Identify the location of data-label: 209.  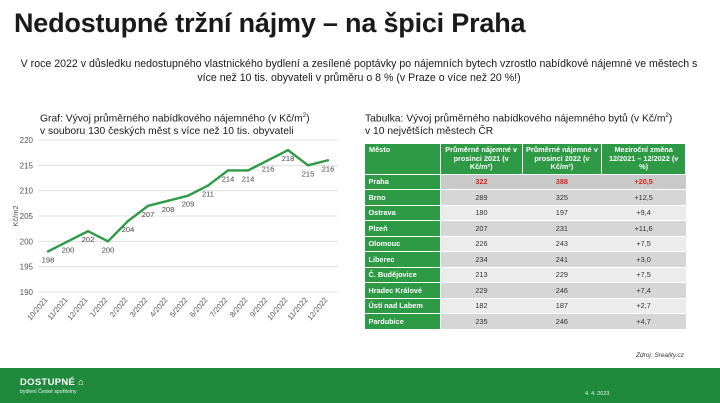
(188, 204).